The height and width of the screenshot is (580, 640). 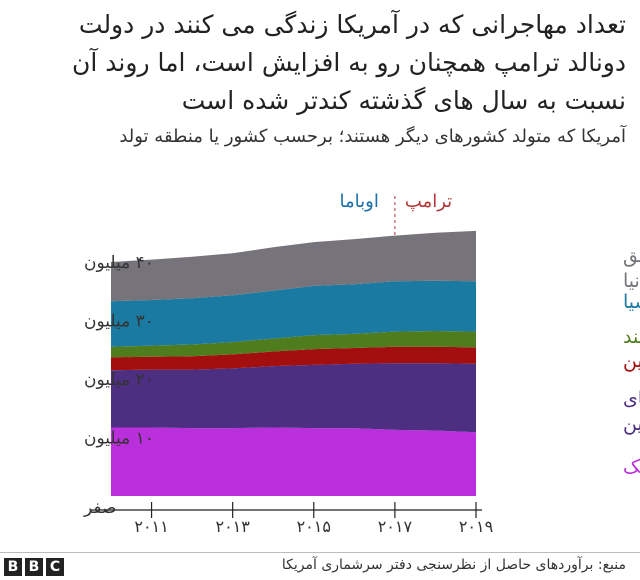 I want to click on series-label-world: دنیا, so click(x=631, y=281).